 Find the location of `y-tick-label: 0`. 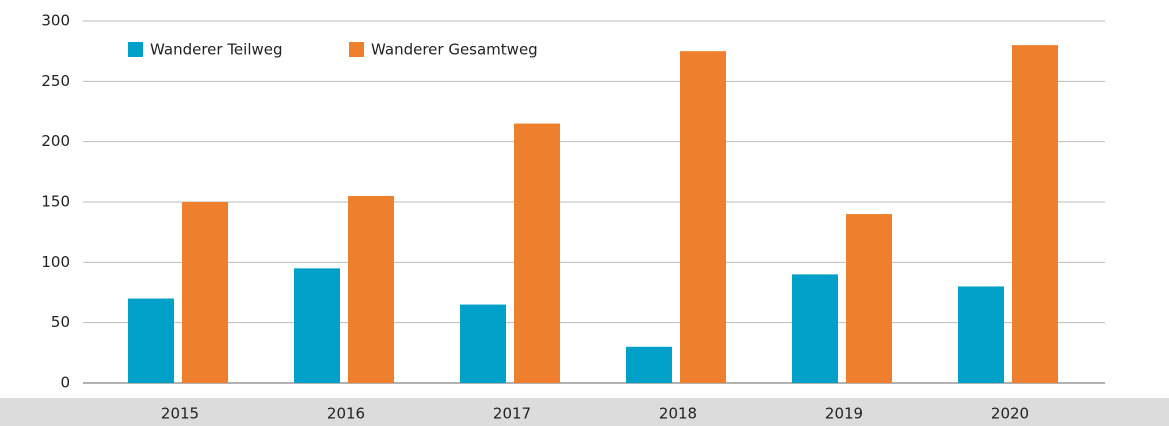

y-tick-label: 0 is located at coordinates (65, 383).